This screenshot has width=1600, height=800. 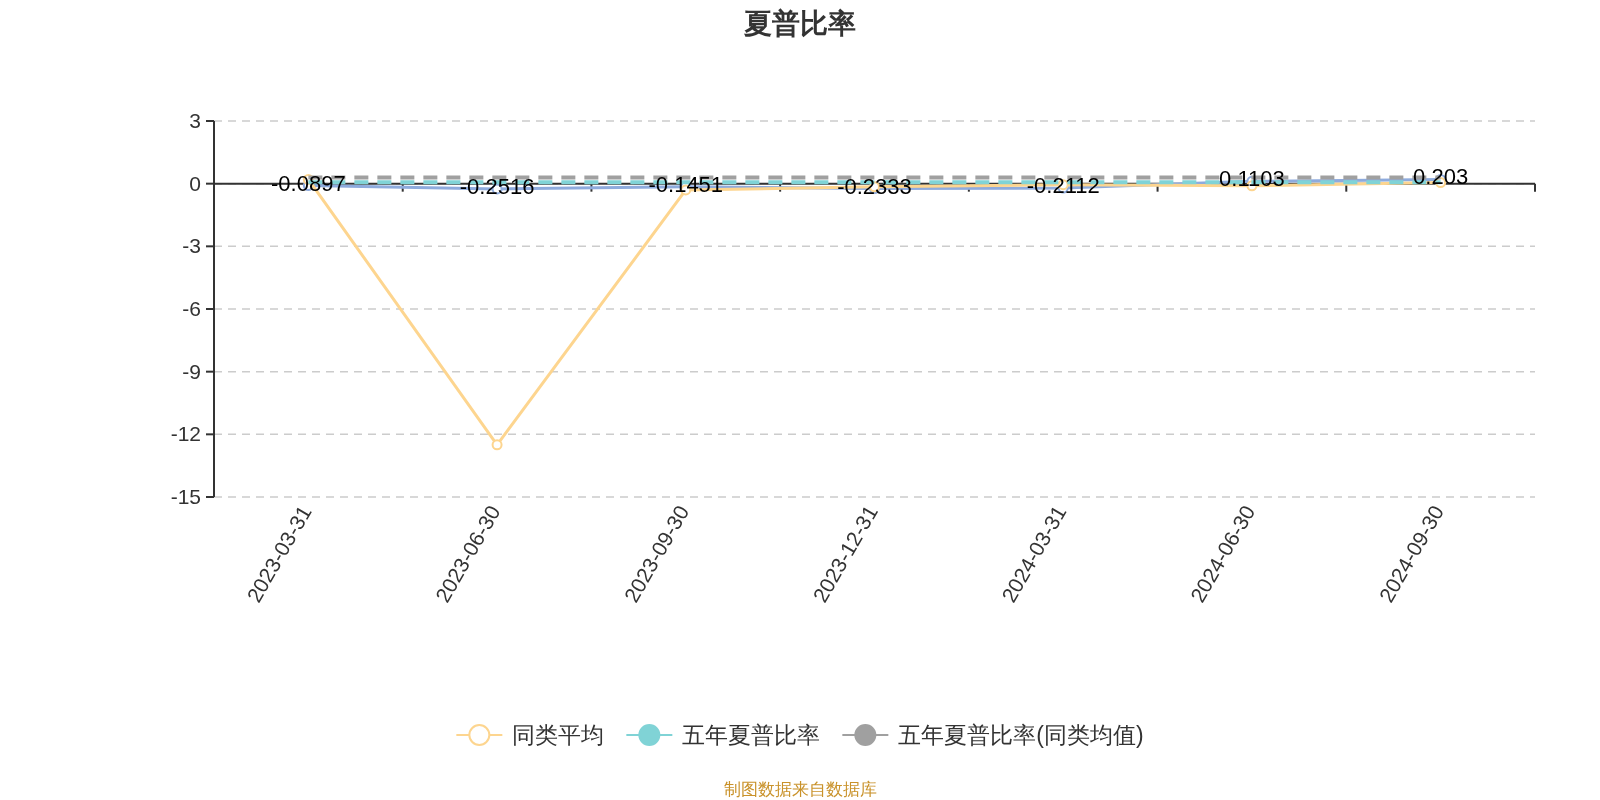 What do you see at coordinates (191, 371) in the screenshot?
I see `y-tick-label: -9` at bounding box center [191, 371].